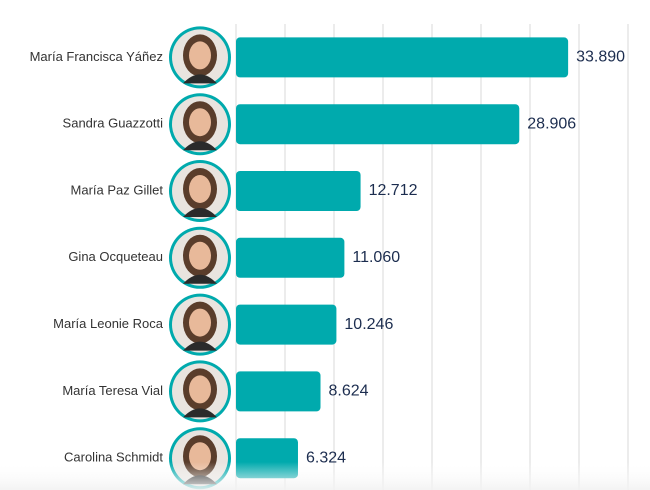 This screenshot has width=650, height=490. Describe the element at coordinates (113, 457) in the screenshot. I see `category-label: Carolina Schmidt` at that location.